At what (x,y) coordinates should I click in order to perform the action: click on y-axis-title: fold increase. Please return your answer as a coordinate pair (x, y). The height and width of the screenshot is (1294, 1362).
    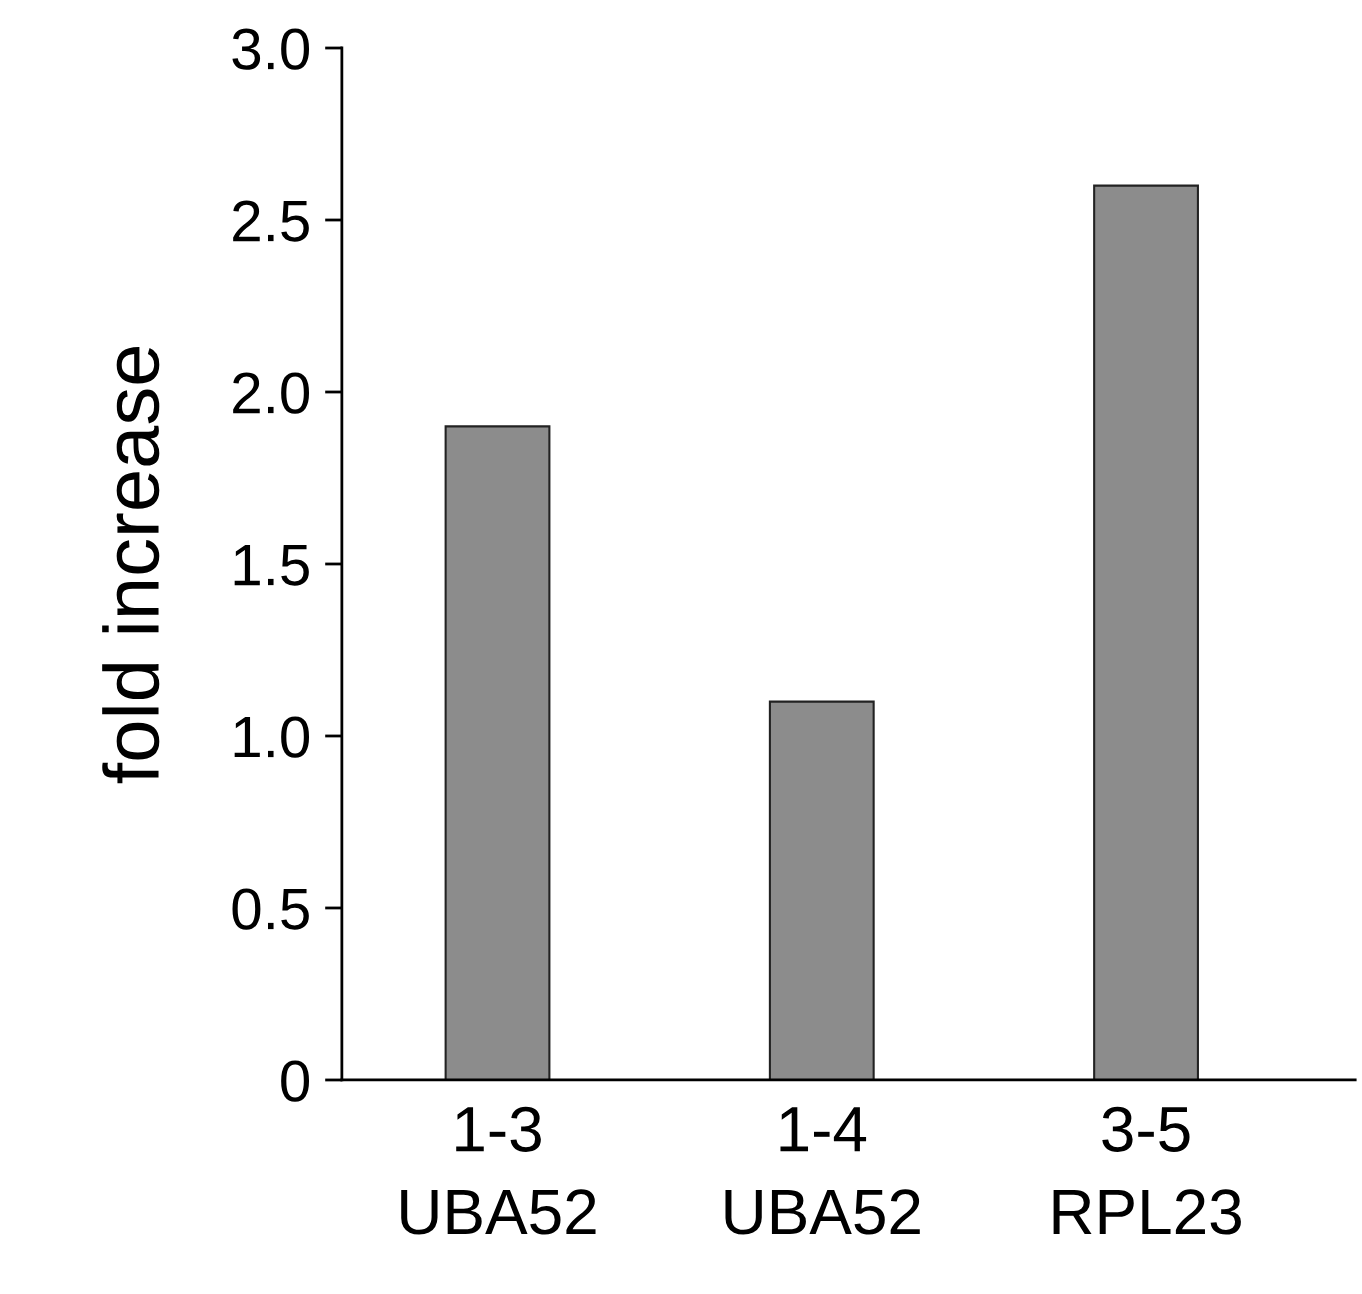
    Looking at the image, I should click on (131, 565).